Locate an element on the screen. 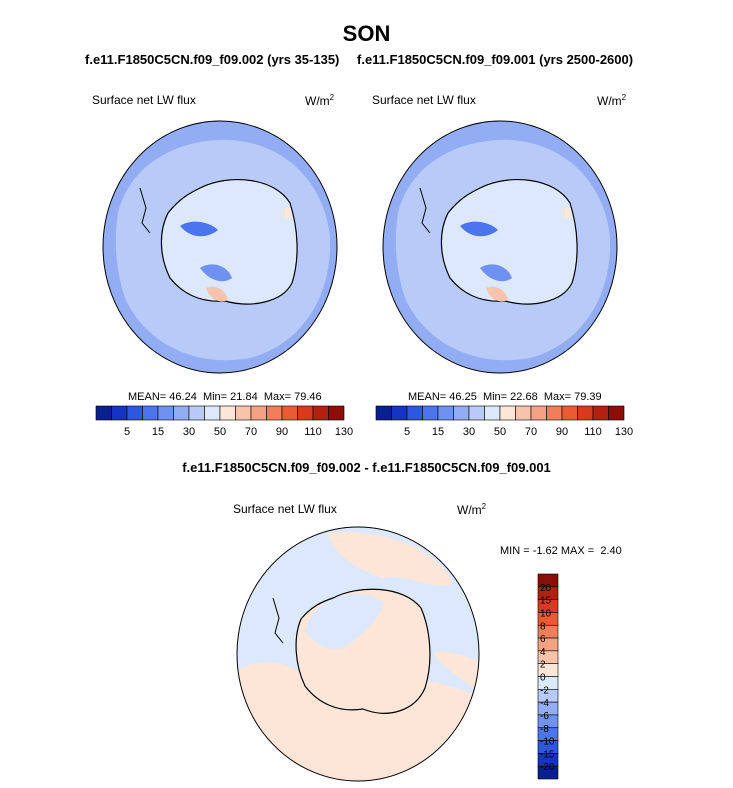 This screenshot has width=733, height=788. colorbar-diff-tick-label: 0 is located at coordinates (543, 678).